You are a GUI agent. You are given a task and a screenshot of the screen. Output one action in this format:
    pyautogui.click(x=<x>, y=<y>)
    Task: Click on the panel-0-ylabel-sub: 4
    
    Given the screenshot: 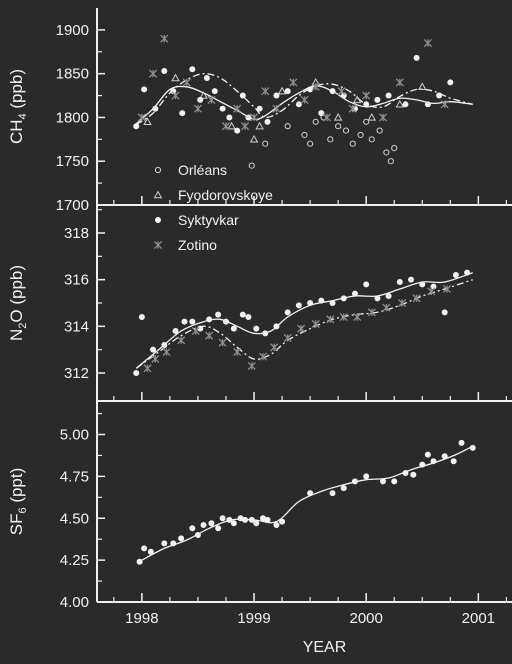 What is the action you would take?
    pyautogui.click(x=23, y=116)
    